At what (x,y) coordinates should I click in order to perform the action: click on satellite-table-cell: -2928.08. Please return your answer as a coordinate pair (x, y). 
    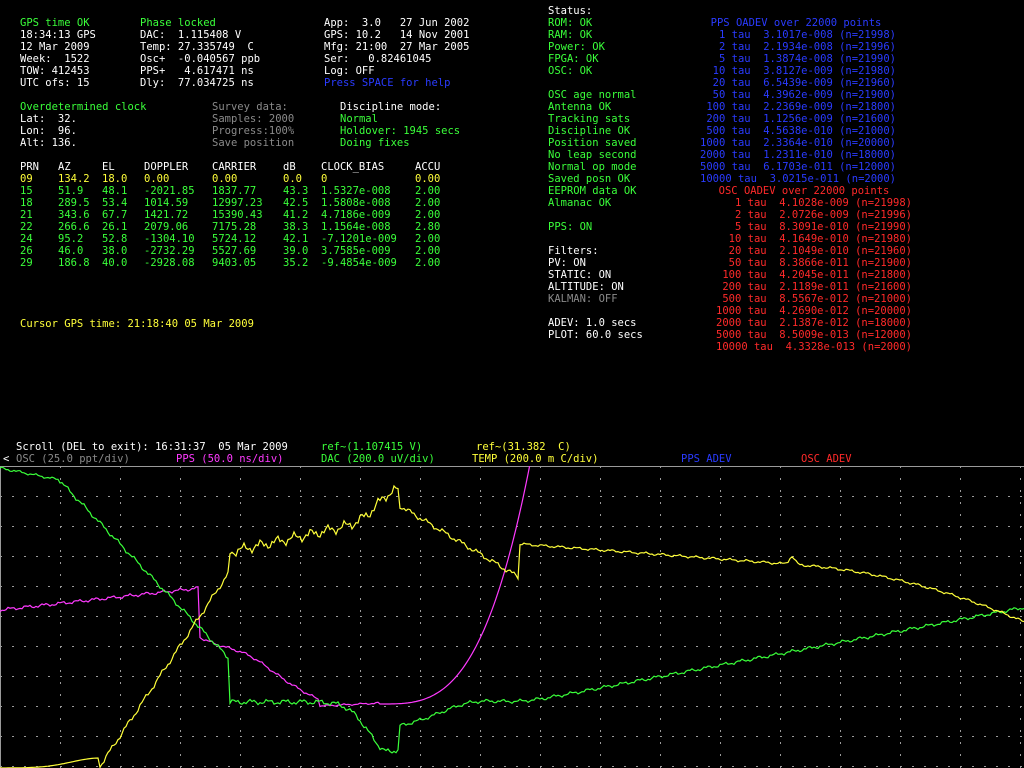
    Looking at the image, I should click on (169, 263).